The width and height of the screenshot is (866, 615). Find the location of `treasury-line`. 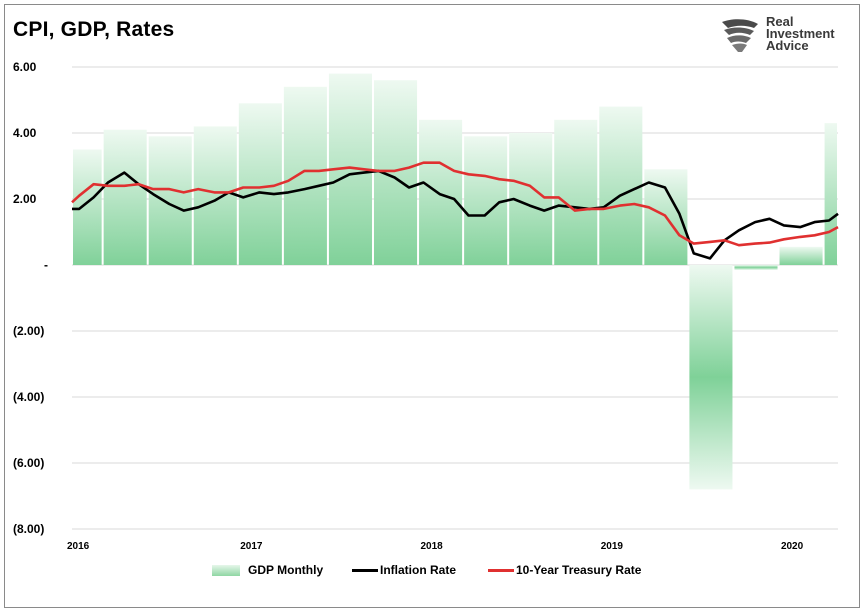

treasury-line is located at coordinates (455, 204).